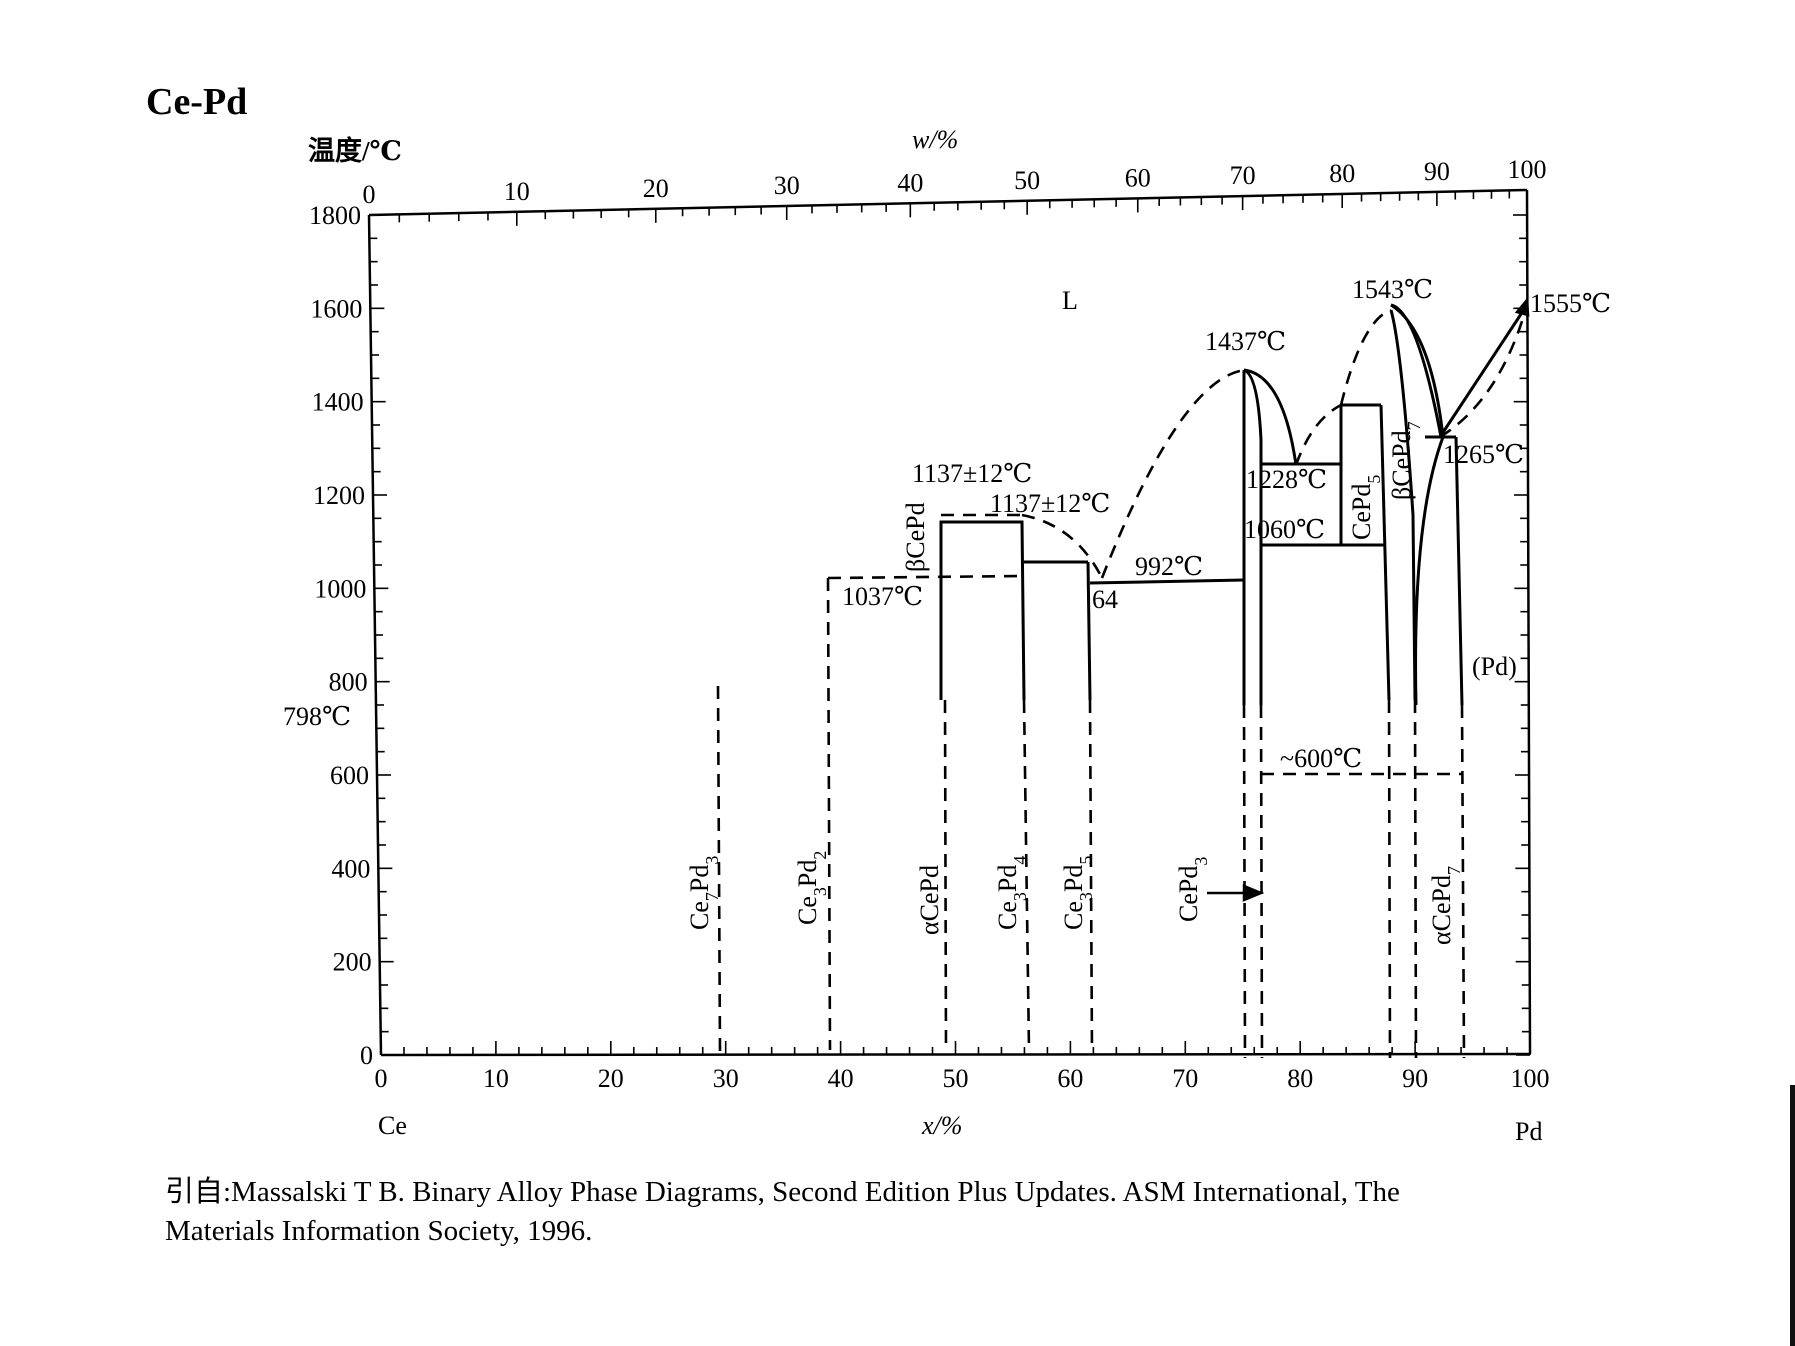 The width and height of the screenshot is (1795, 1346). I want to click on cepd-solidus-box, so click(982, 610).